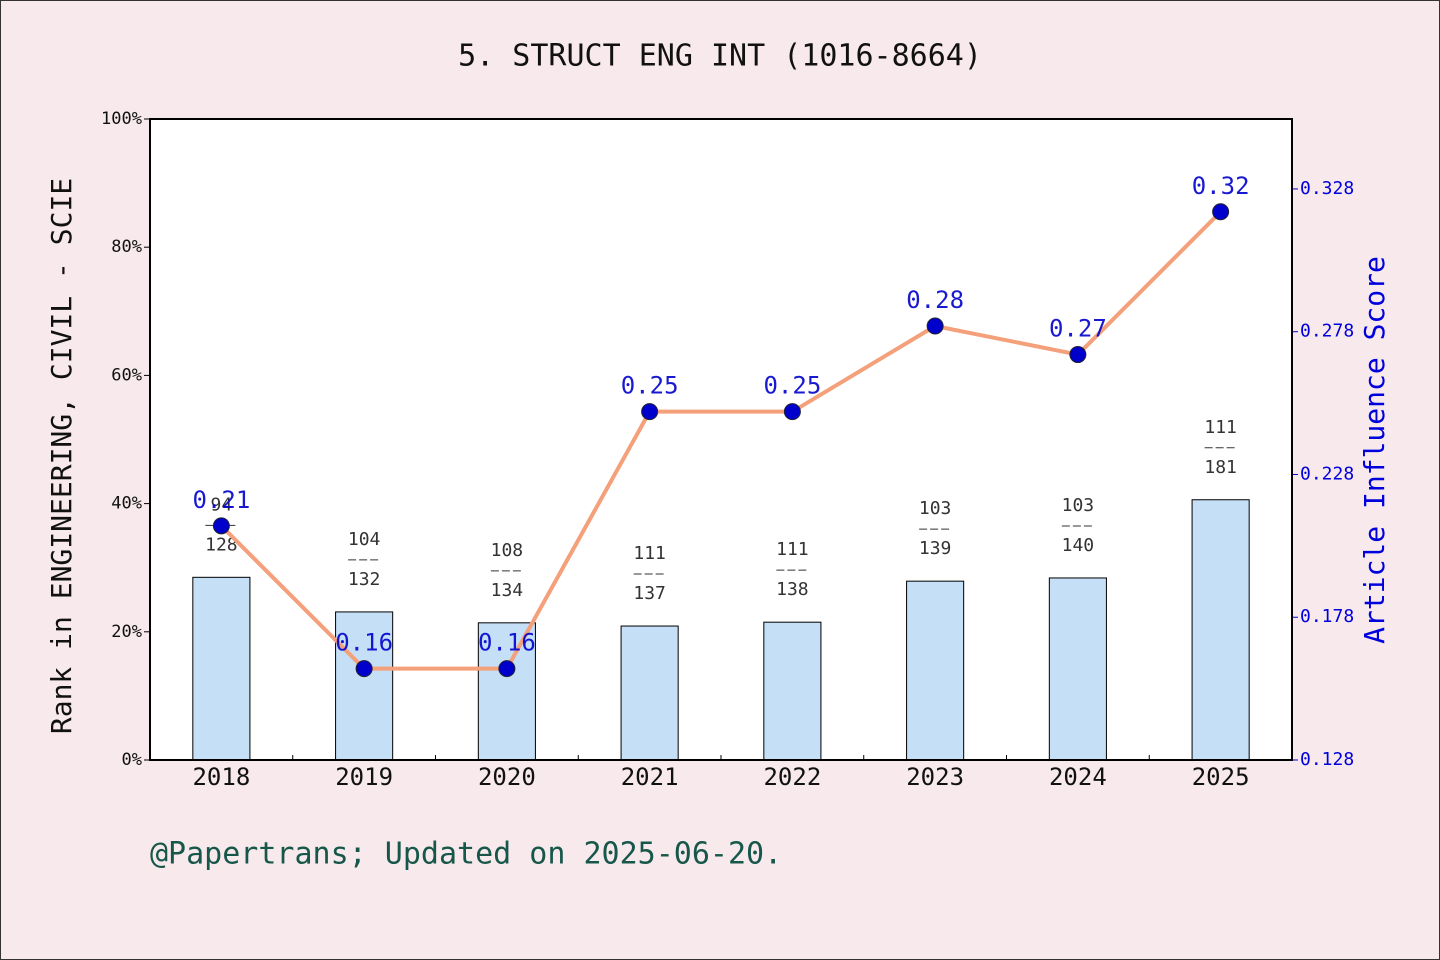 This screenshot has width=1440, height=960. I want to click on y-tick-label: 80%, so click(126, 247).